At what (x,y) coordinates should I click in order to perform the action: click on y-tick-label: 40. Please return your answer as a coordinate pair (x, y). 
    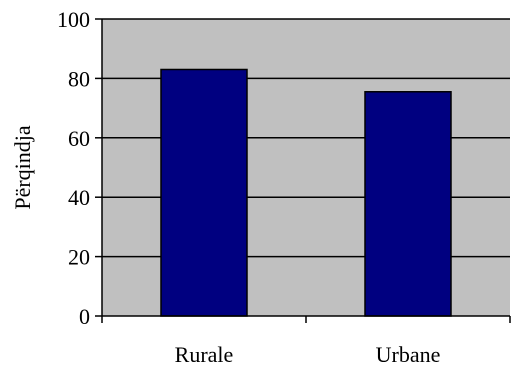
    Looking at the image, I should click on (79, 197).